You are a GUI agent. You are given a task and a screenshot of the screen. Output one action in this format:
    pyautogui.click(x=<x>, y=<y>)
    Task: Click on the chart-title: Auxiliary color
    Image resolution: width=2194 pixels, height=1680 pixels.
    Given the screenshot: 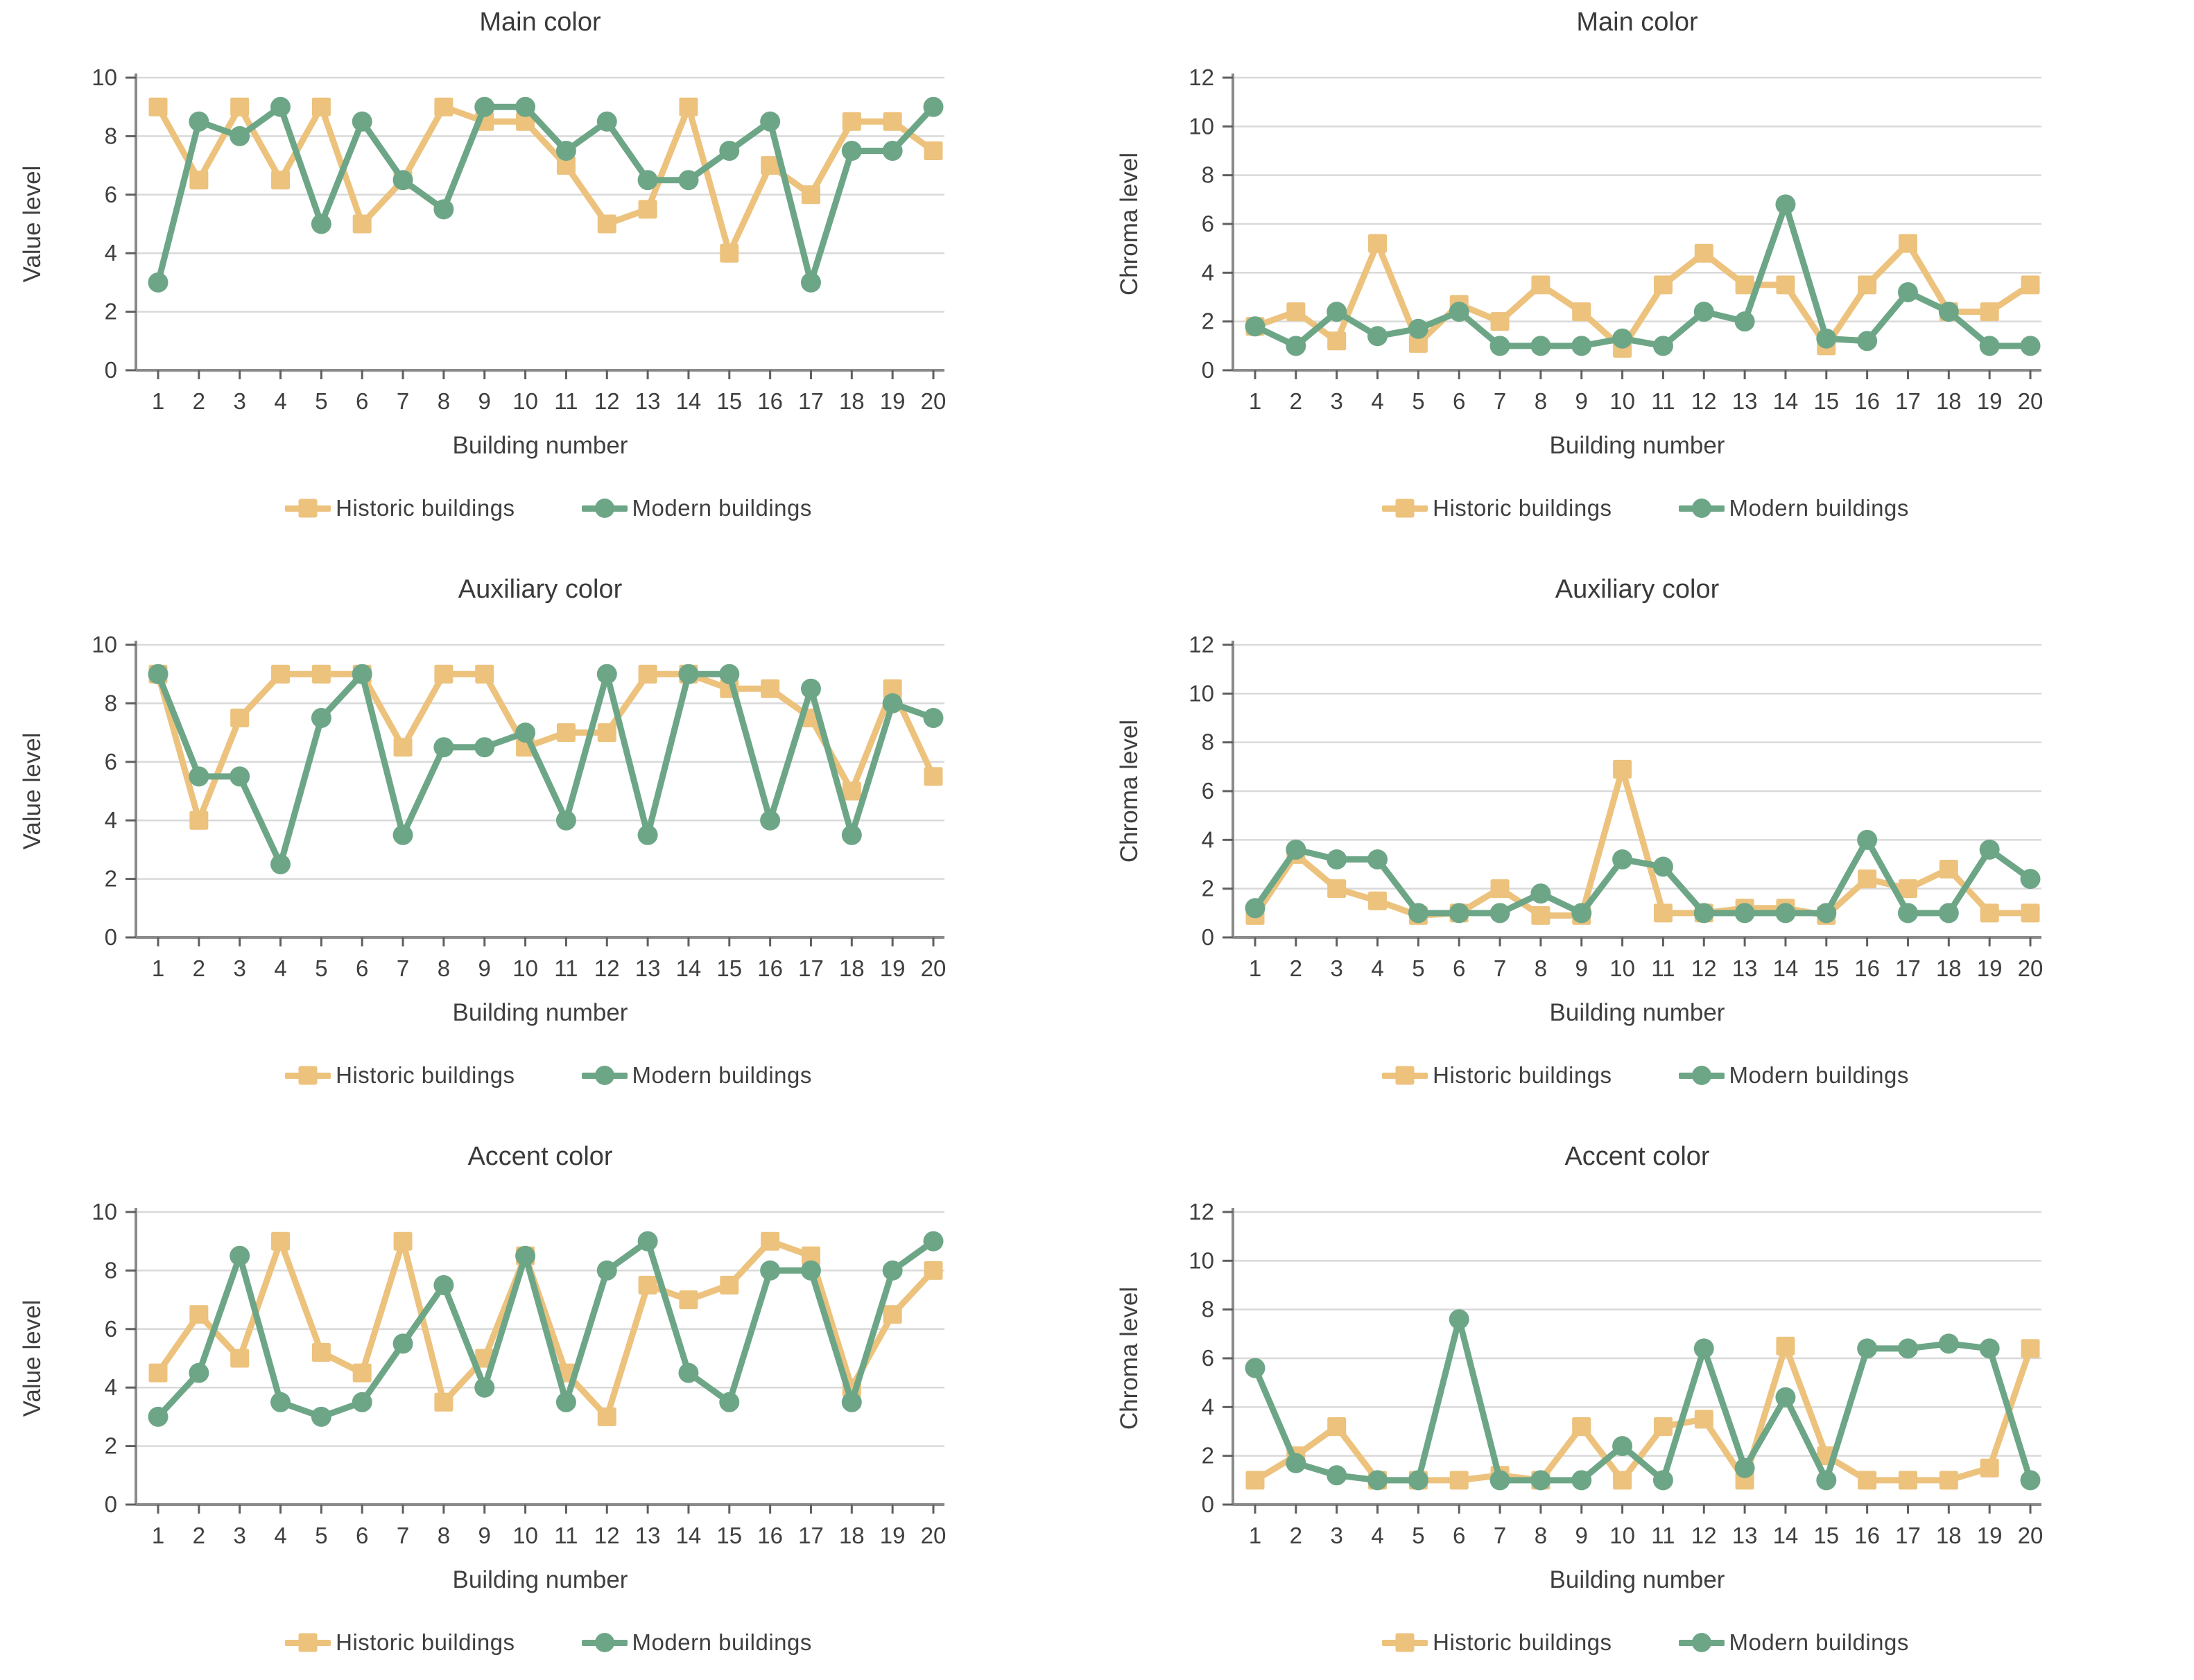 What is the action you would take?
    pyautogui.click(x=1637, y=589)
    